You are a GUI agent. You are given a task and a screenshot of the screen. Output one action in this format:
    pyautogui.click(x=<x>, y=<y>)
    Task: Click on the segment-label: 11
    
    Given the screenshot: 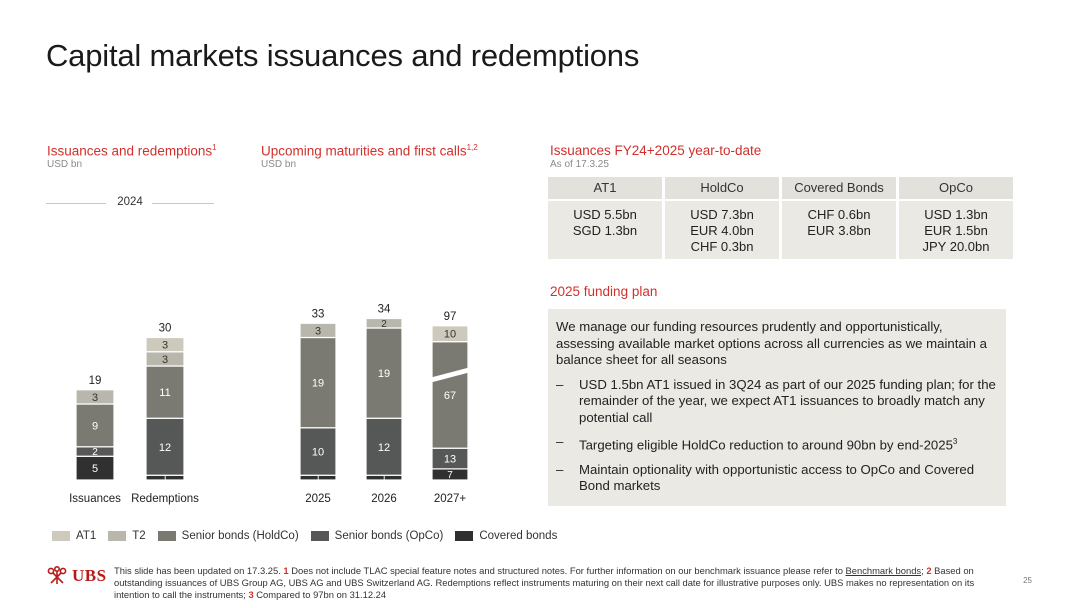 What is the action you would take?
    pyautogui.click(x=164, y=393)
    